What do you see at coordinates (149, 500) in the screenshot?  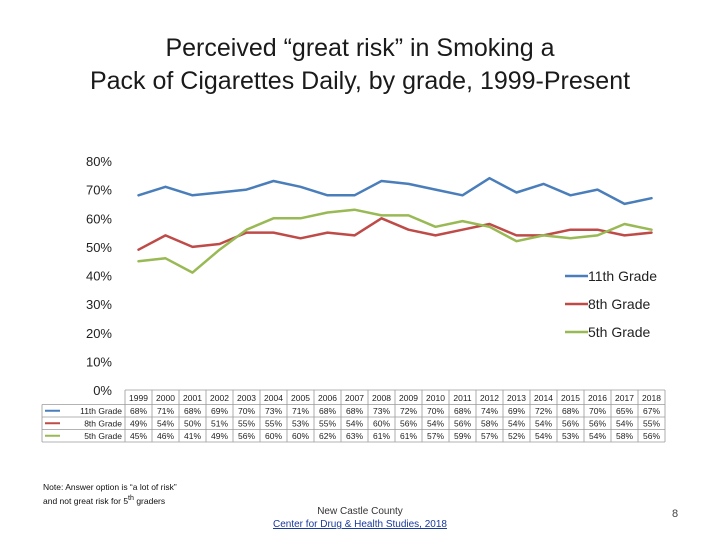 I see `footnote-text-end: graders` at bounding box center [149, 500].